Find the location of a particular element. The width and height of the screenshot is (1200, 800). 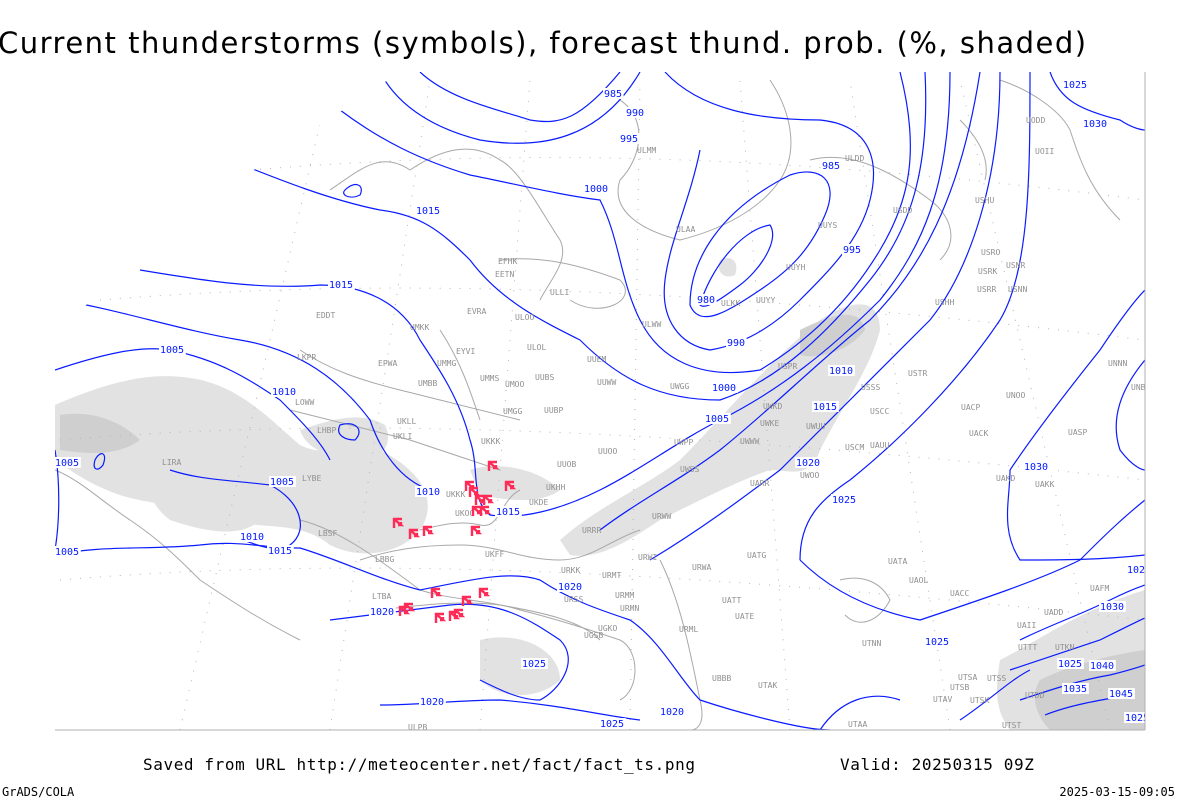

isobar-label: 980 is located at coordinates (706, 300).